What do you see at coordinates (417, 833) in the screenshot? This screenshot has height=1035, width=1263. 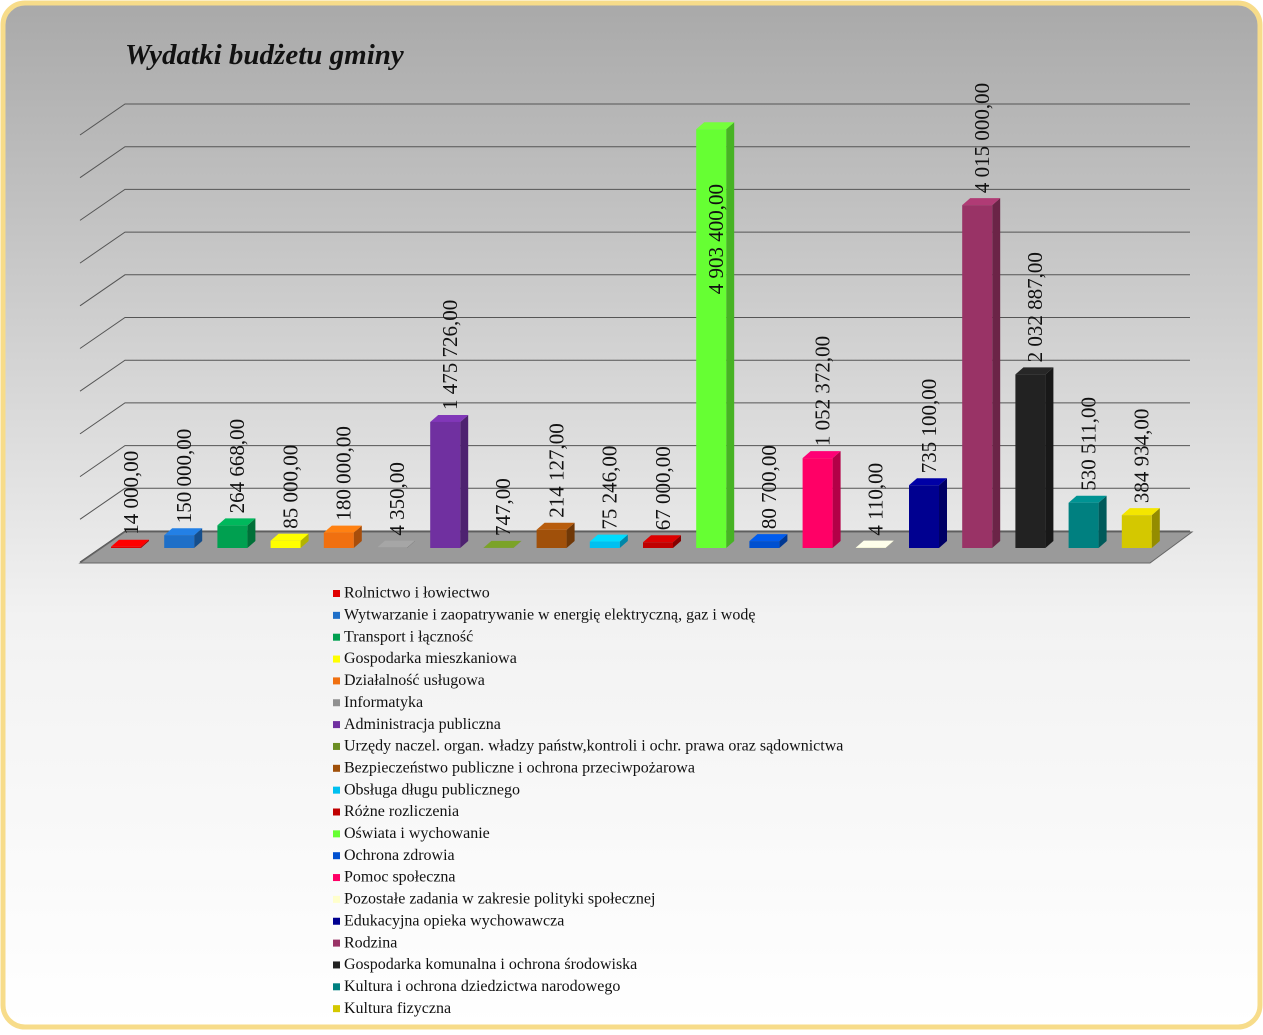 I see `legend-label: Oświata i wychowanie` at bounding box center [417, 833].